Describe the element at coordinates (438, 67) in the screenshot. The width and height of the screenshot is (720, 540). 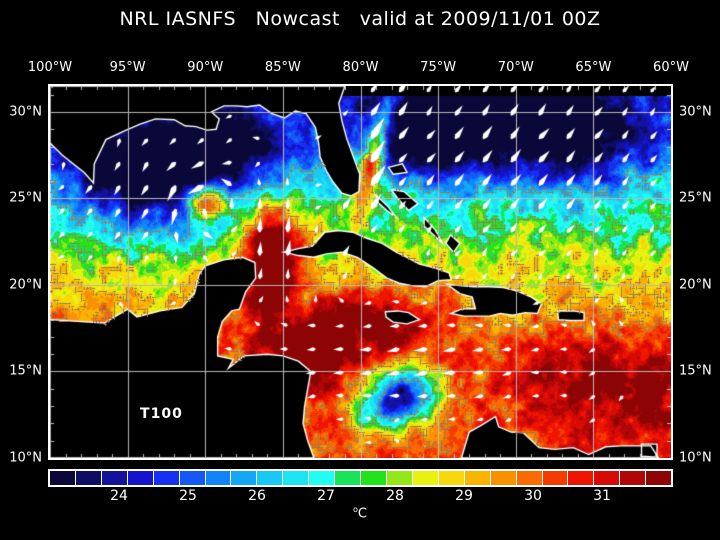
I see `lon-tick-75°W: 75°W` at that location.